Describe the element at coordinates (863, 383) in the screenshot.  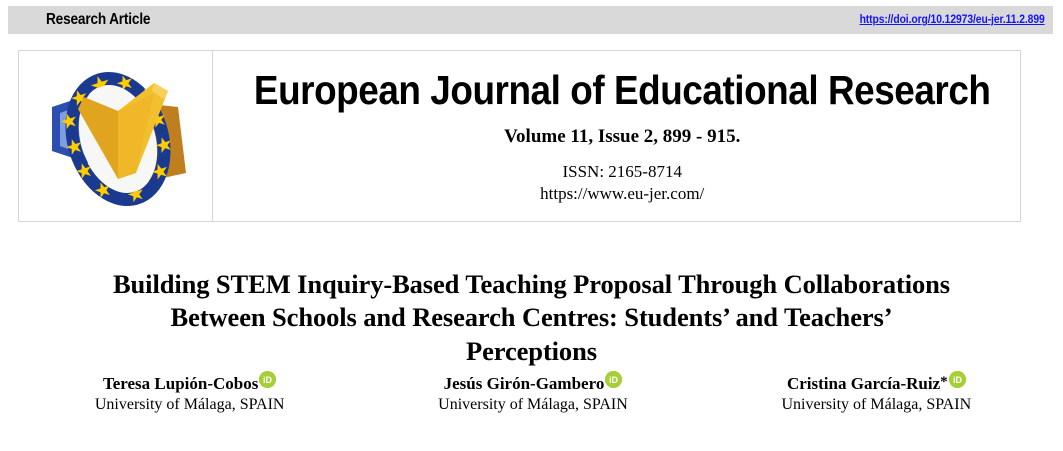
I see `author-name: Cristina García-Ruiz` at that location.